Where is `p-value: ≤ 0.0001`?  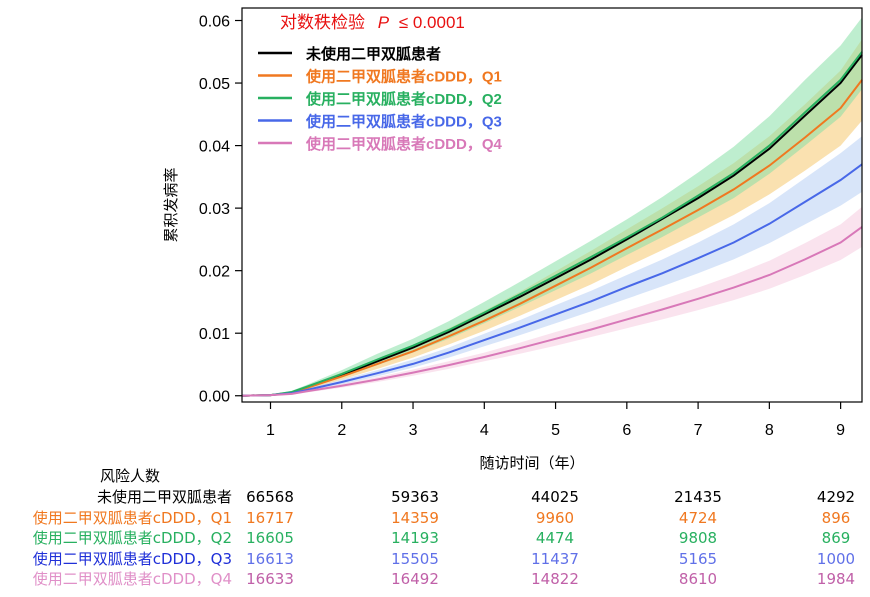
p-value: ≤ 0.0001 is located at coordinates (432, 22).